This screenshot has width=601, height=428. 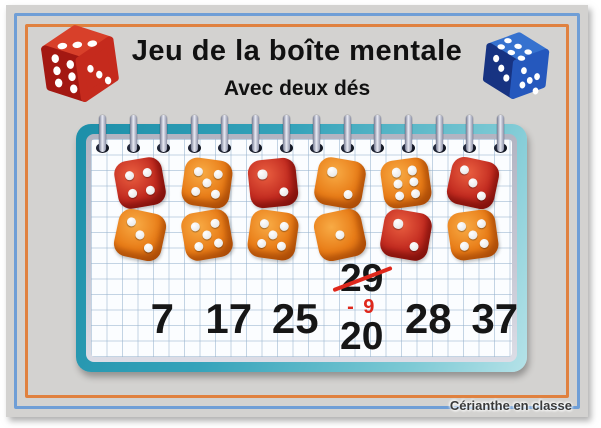 I want to click on number-cell: 7, so click(x=162, y=312).